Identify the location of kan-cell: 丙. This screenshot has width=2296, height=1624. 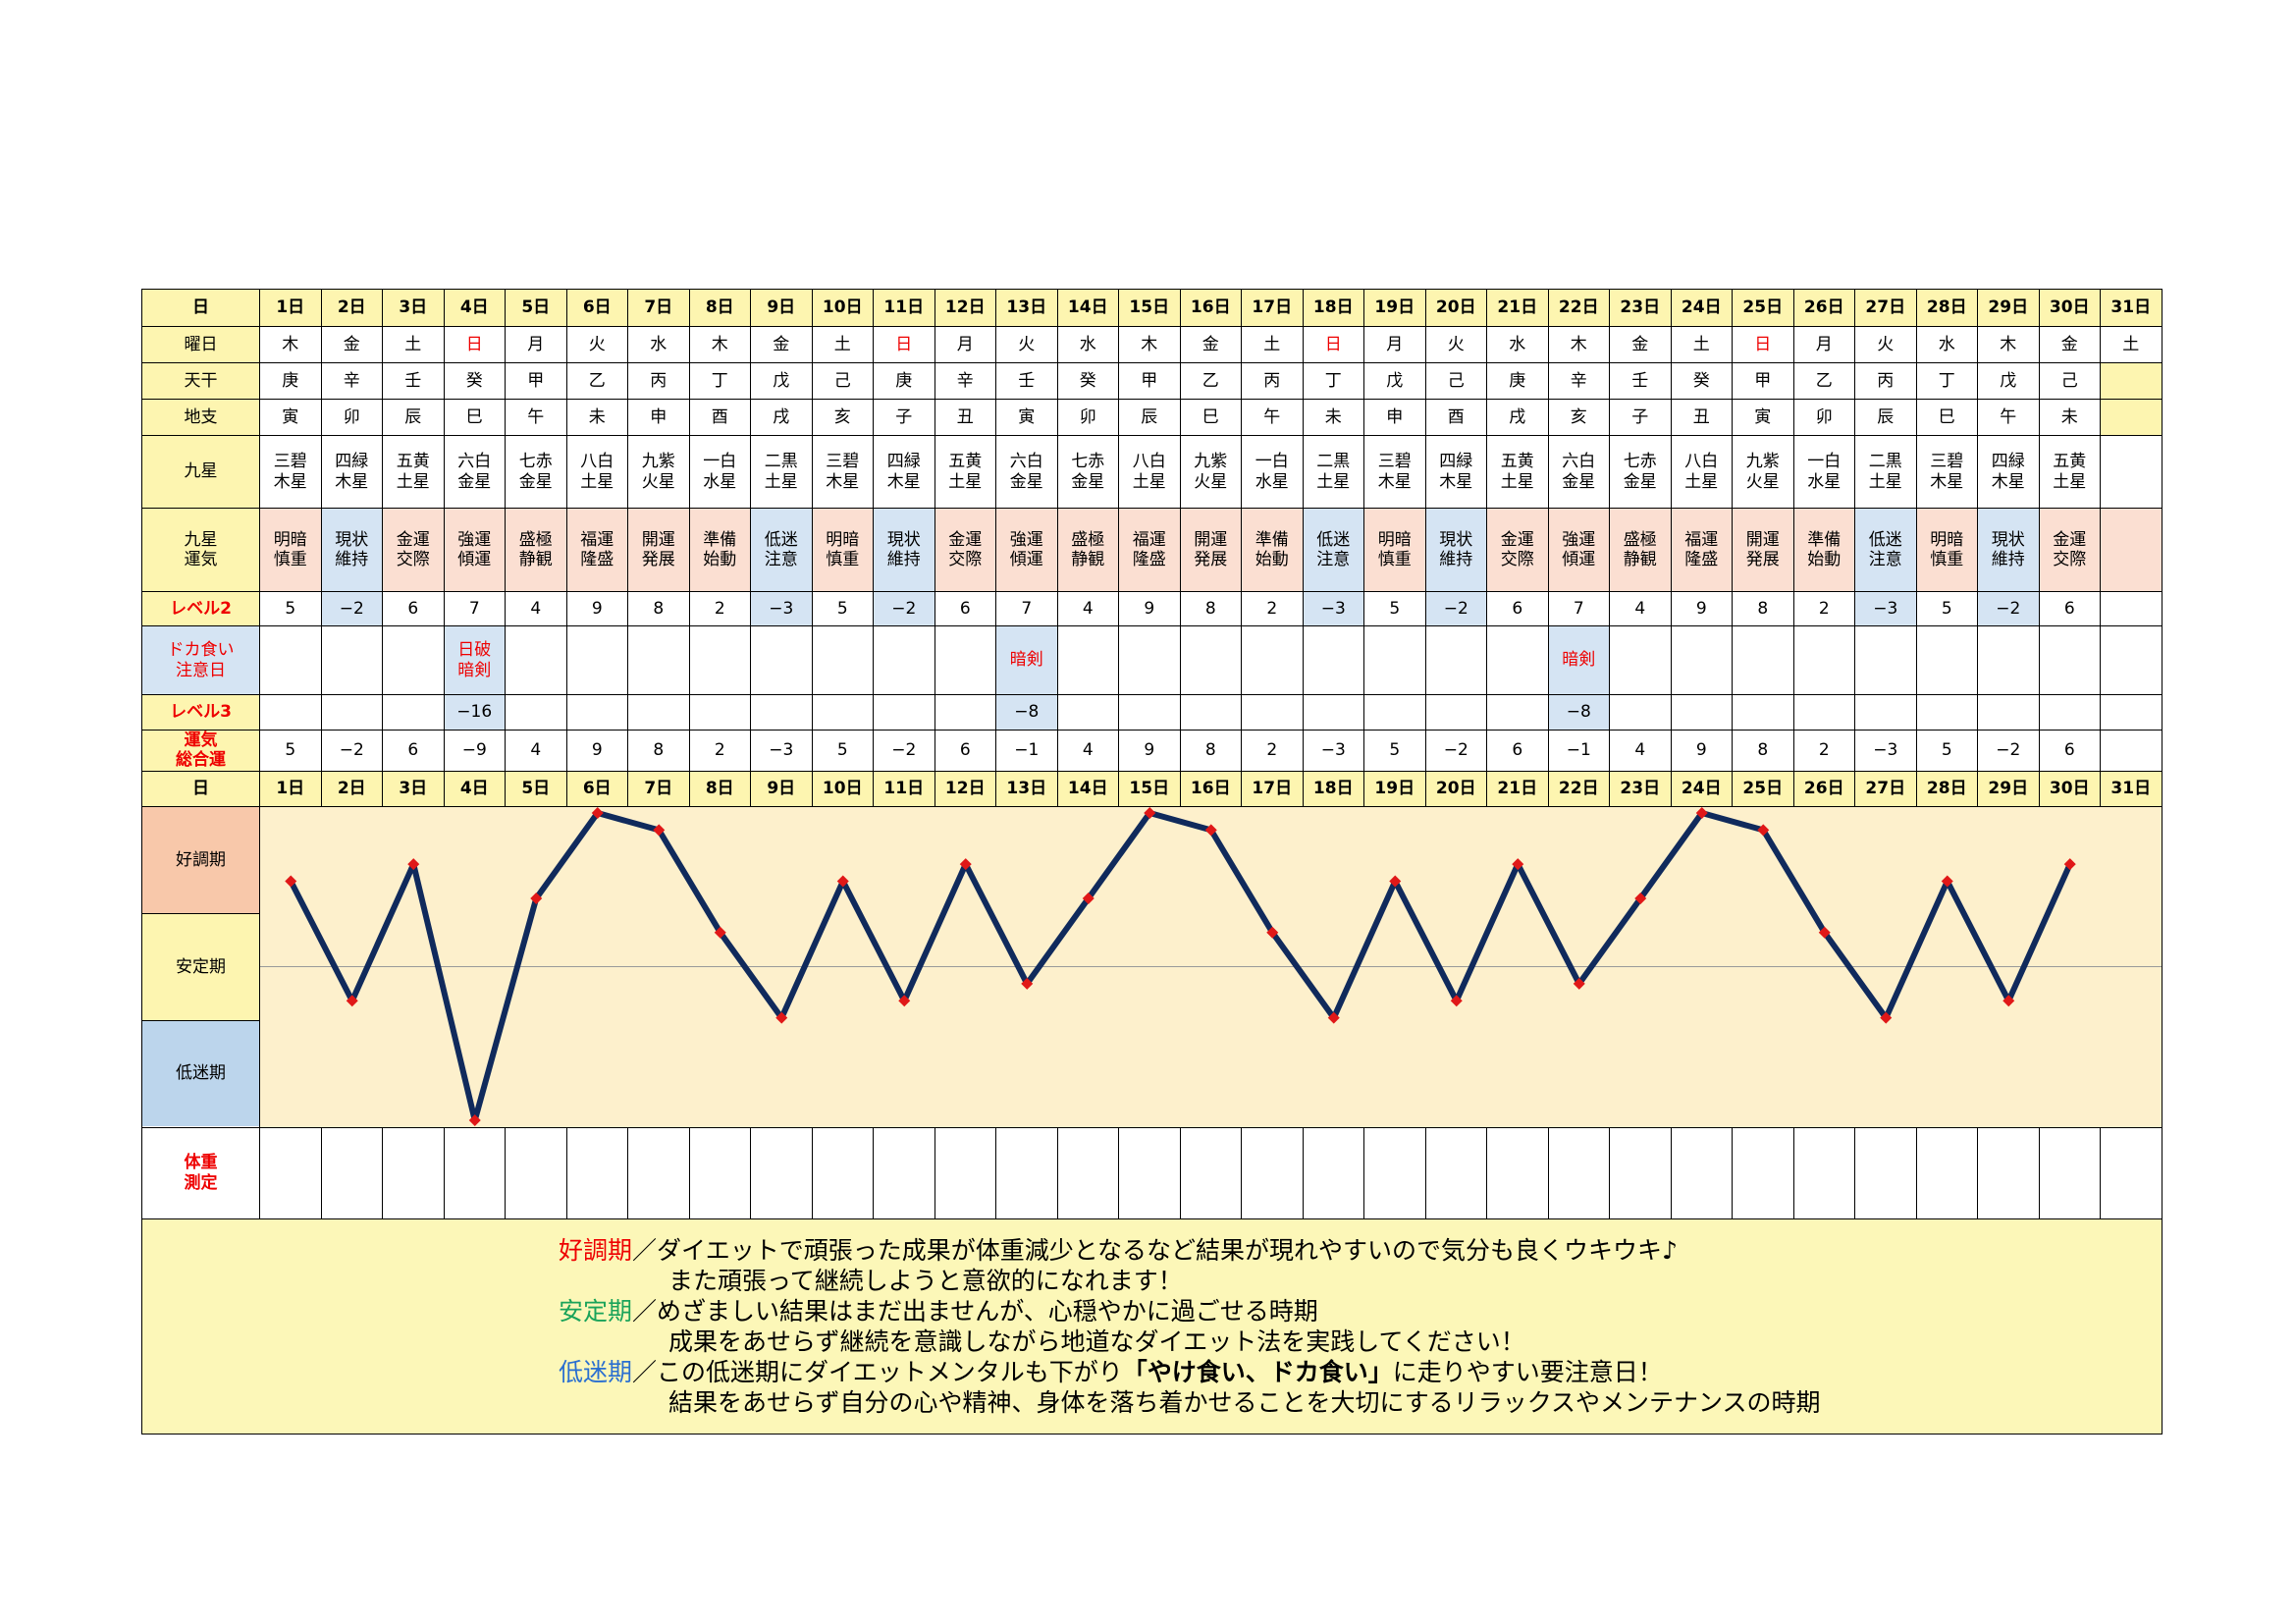
(1885, 381).